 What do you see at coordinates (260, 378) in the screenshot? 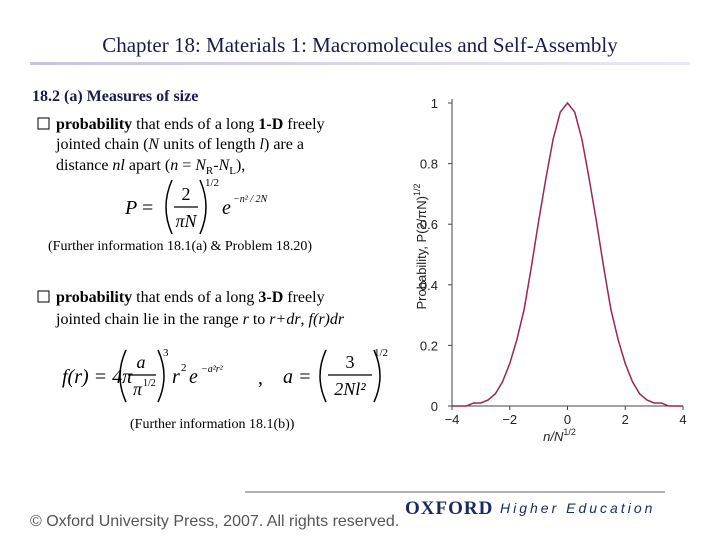
I see `eq-symbol: ,` at bounding box center [260, 378].